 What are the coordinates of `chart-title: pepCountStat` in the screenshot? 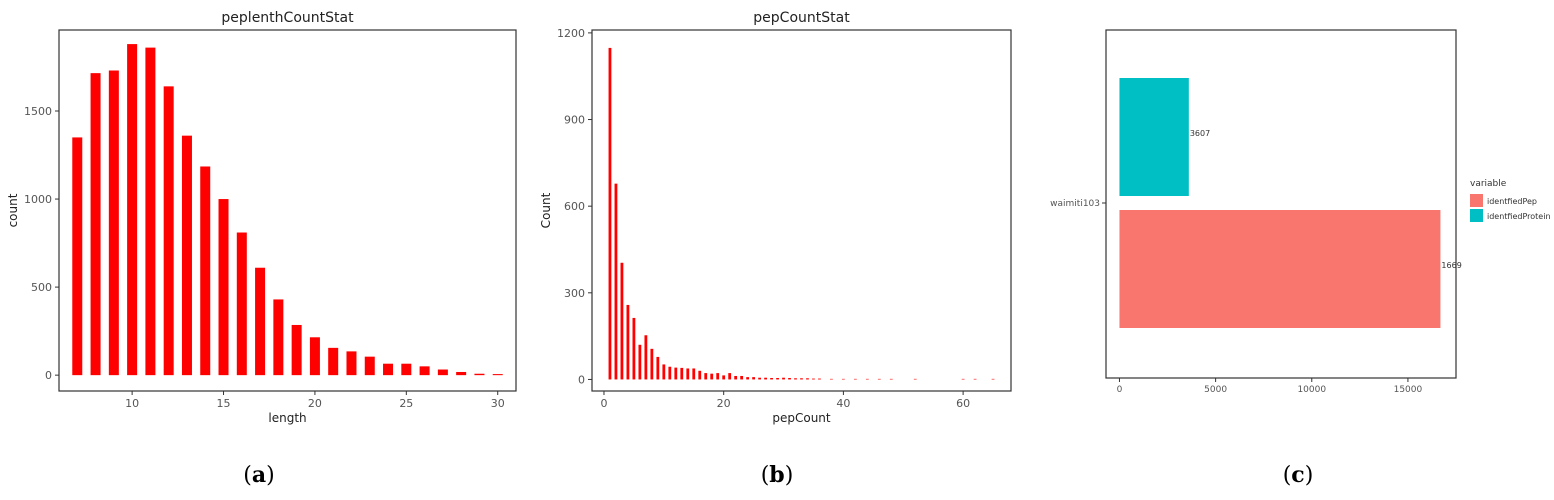 It's located at (801, 18).